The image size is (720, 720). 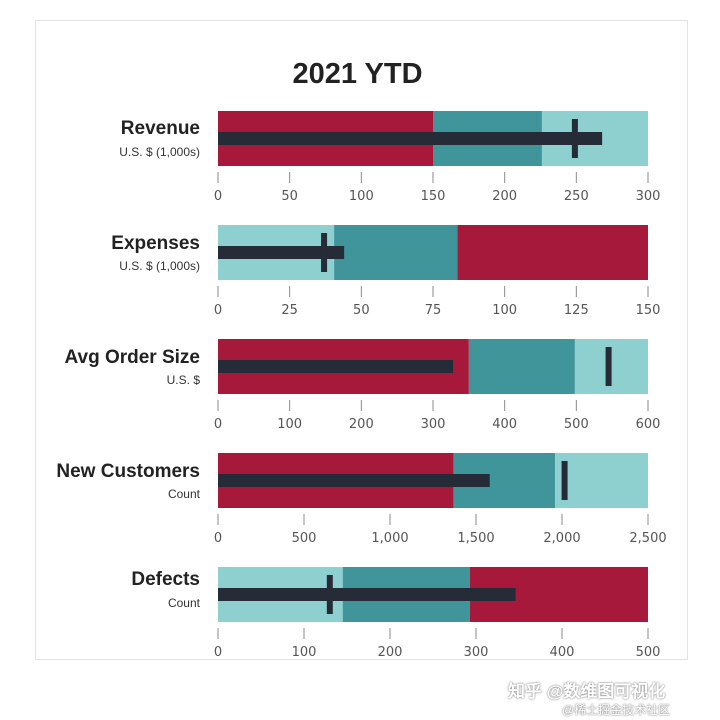 I want to click on defects-sublabel: Count, so click(x=183, y=603).